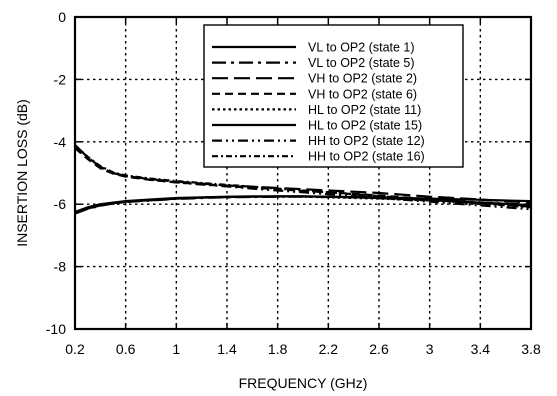  What do you see at coordinates (430, 349) in the screenshot?
I see `x-tick-label: 3` at bounding box center [430, 349].